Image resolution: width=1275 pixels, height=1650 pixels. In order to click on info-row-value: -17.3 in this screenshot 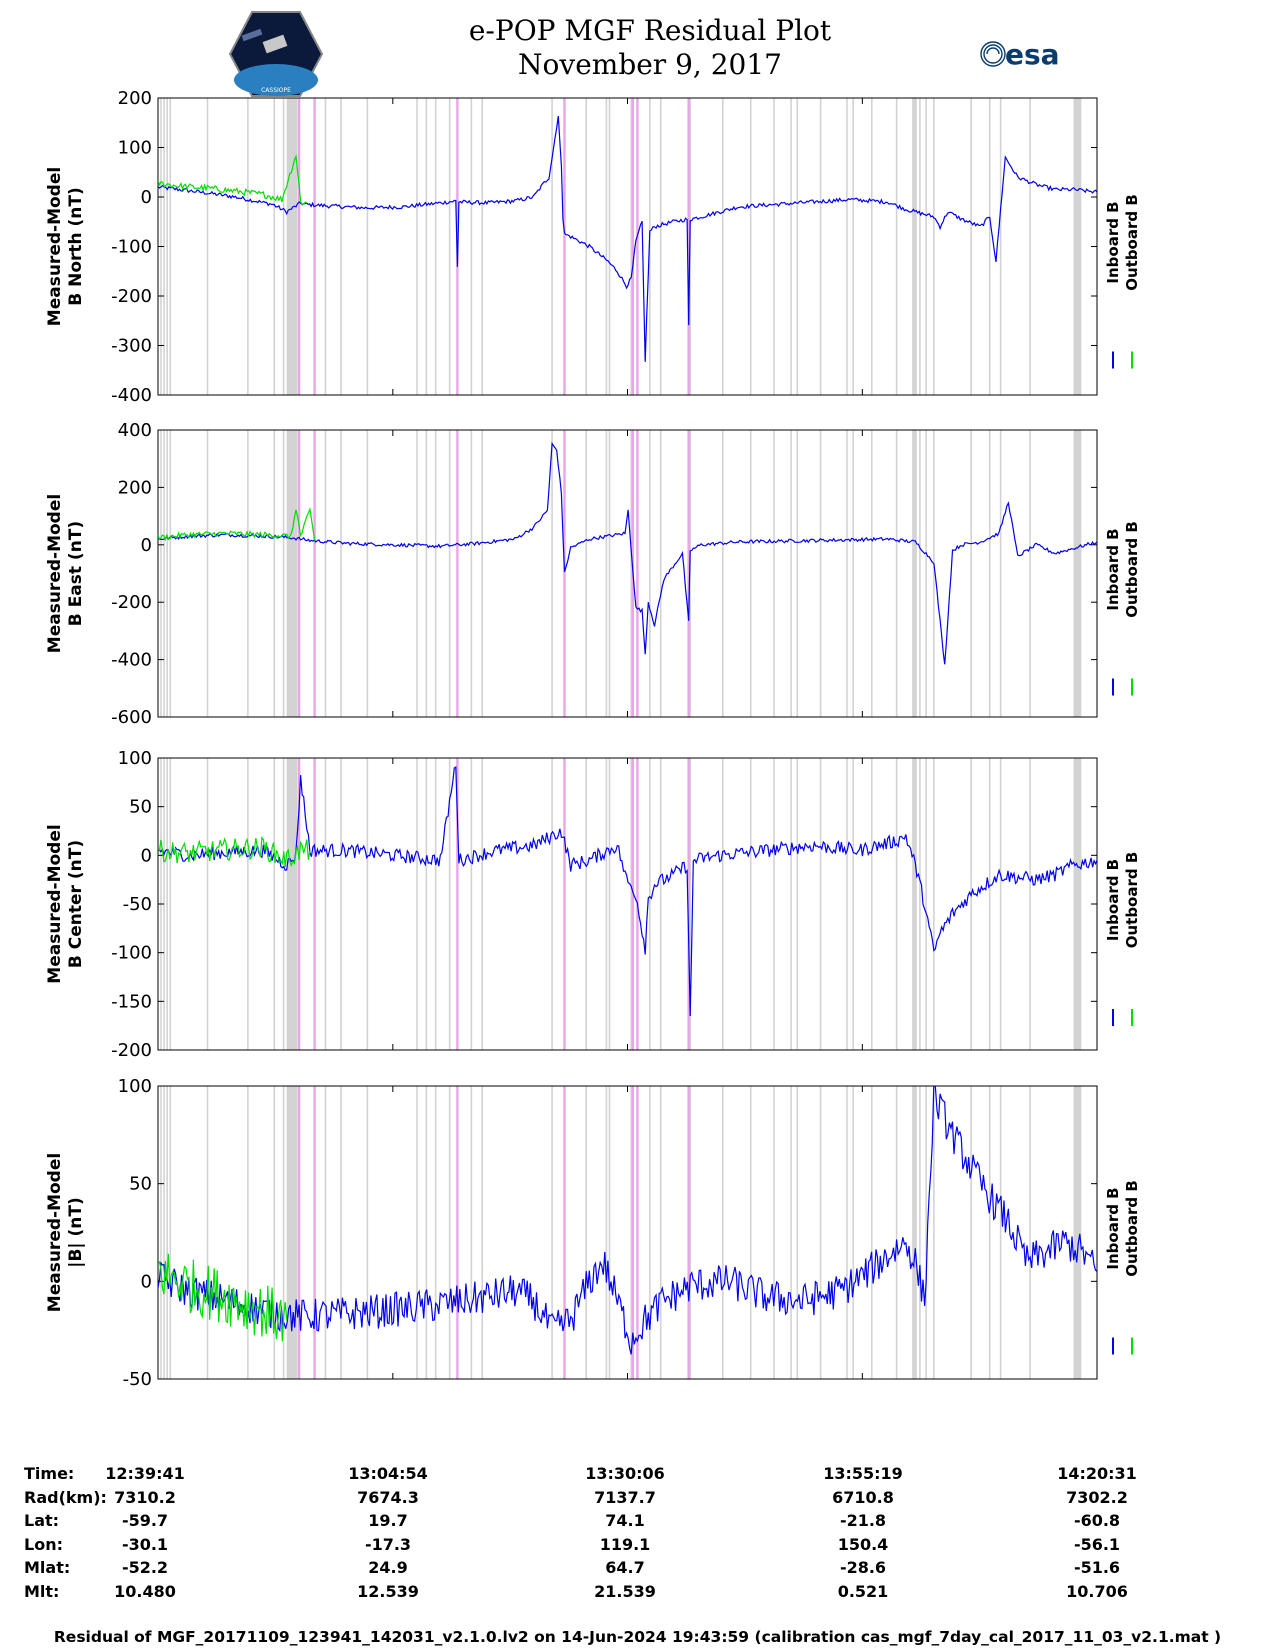, I will do `click(388, 1544)`.